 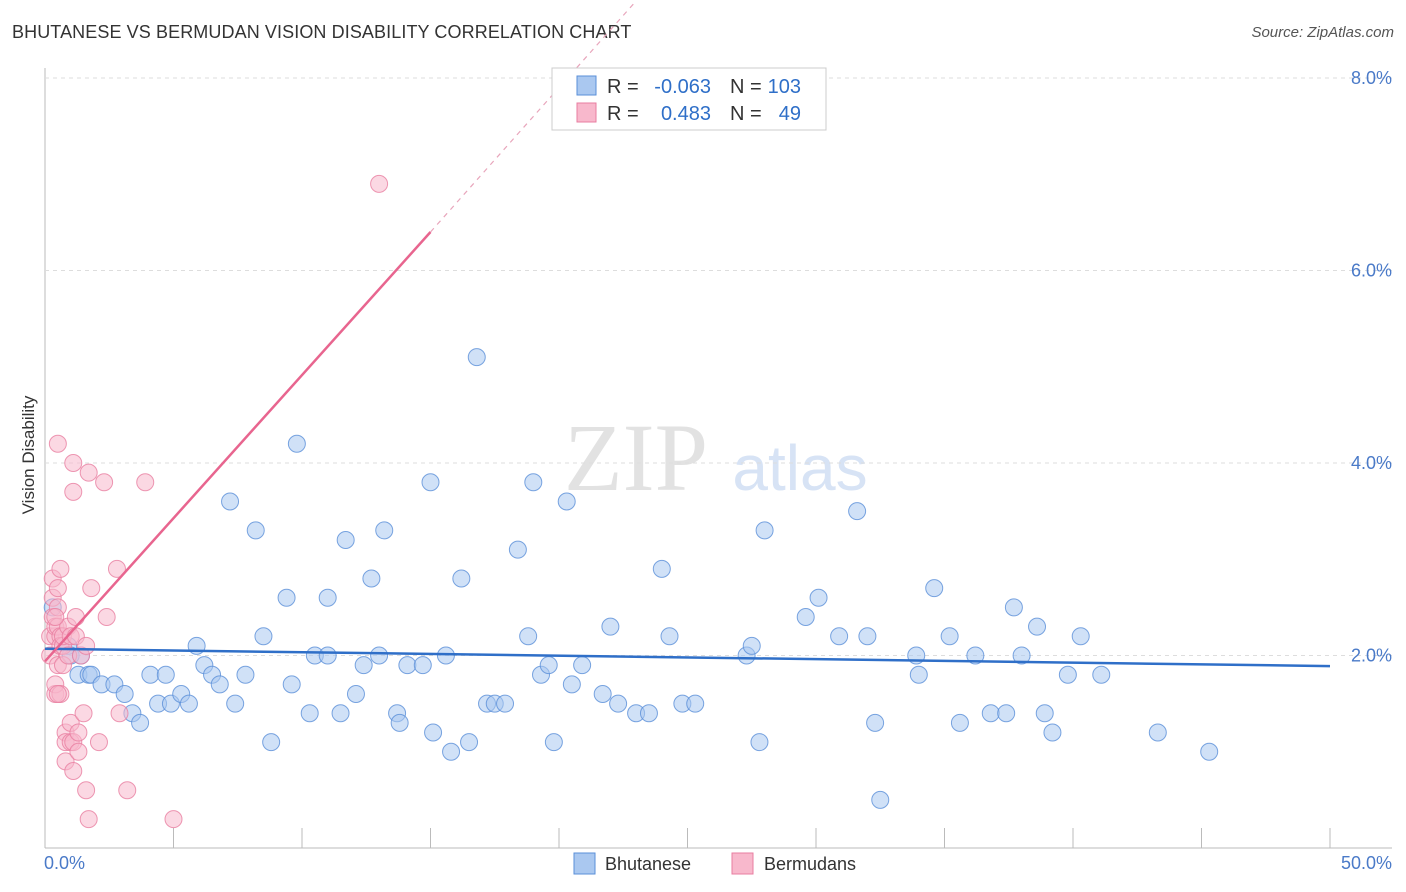 I want to click on y-tick-label-2: 2.0%, so click(x=1371, y=656).